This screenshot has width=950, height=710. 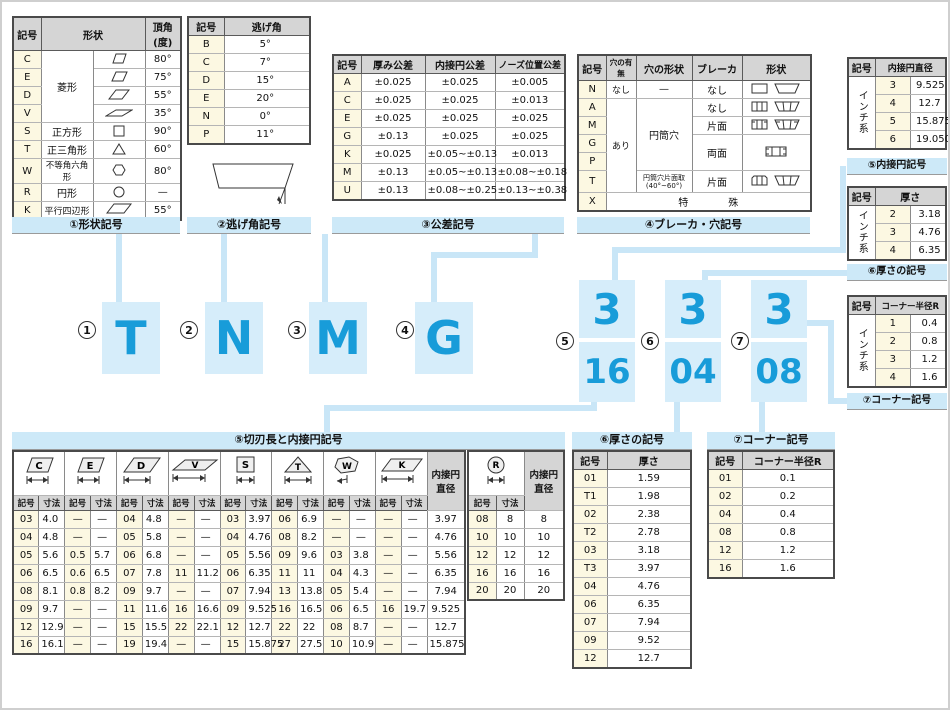 I want to click on table-cell: E, so click(x=206, y=98).